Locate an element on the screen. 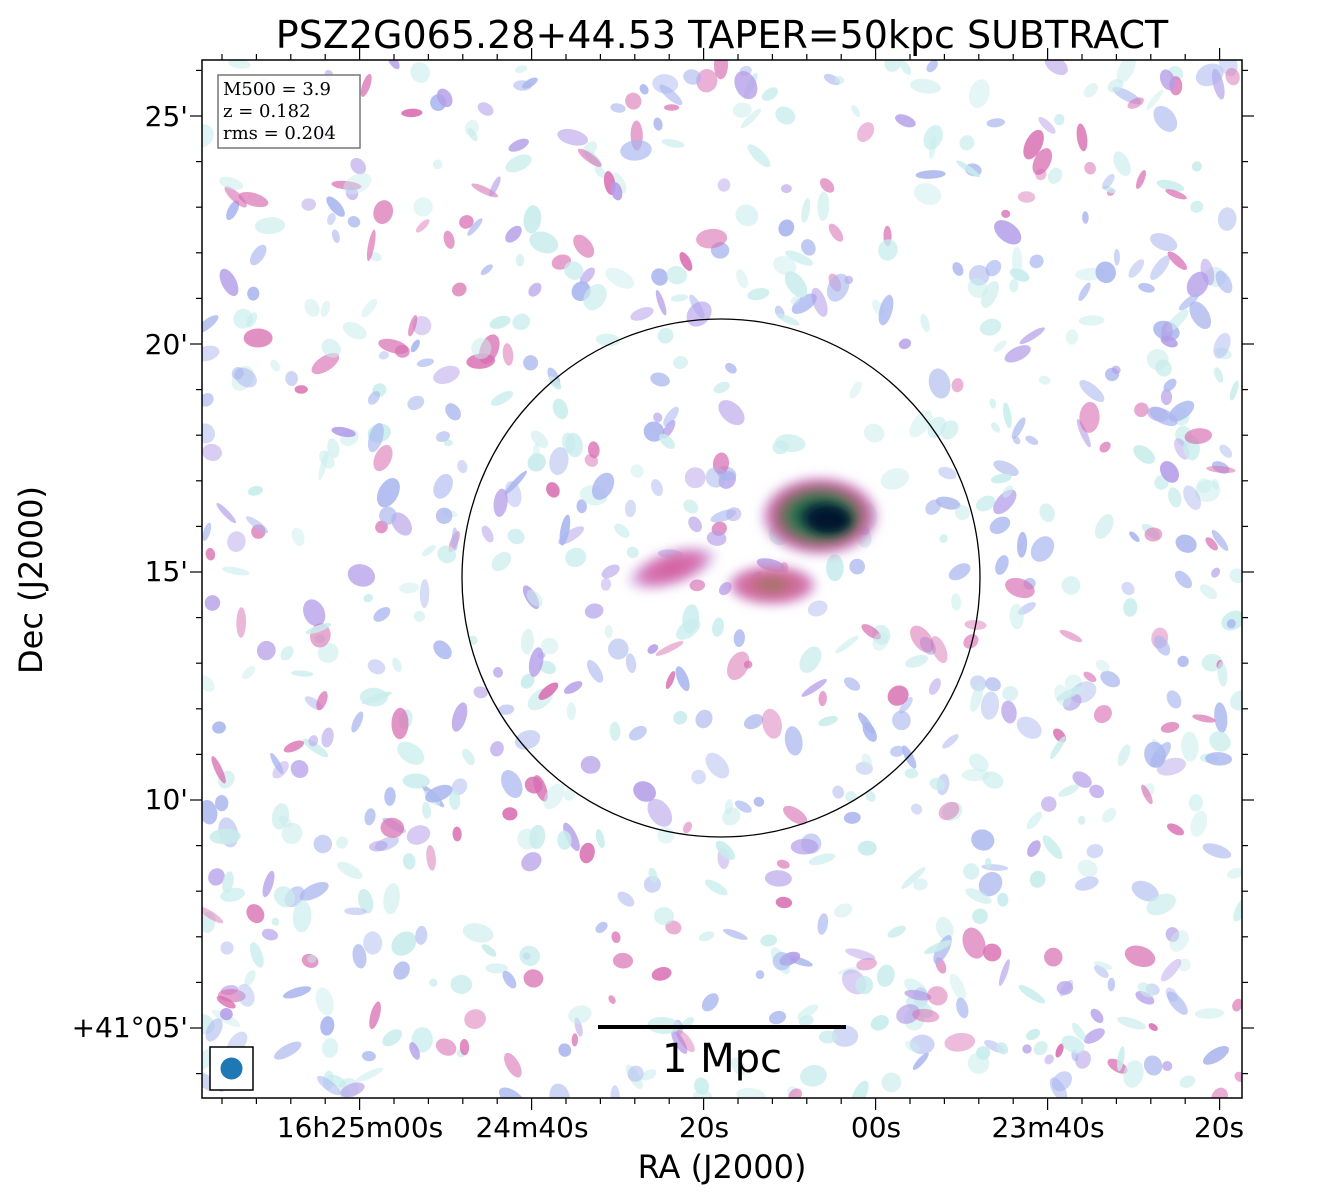  y-tick-label: 15' is located at coordinates (166, 571).